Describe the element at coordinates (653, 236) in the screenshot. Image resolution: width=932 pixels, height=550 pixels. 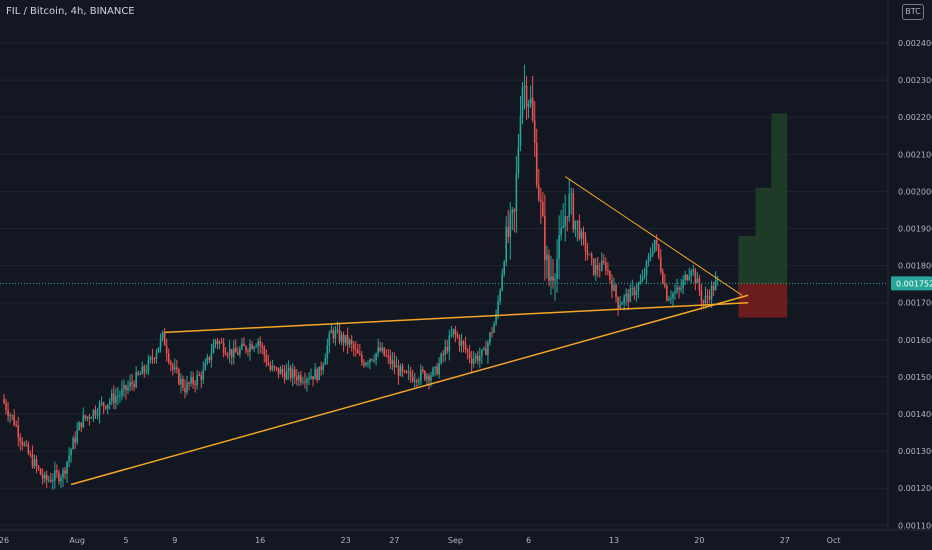
I see `trendline-upper-descending` at that location.